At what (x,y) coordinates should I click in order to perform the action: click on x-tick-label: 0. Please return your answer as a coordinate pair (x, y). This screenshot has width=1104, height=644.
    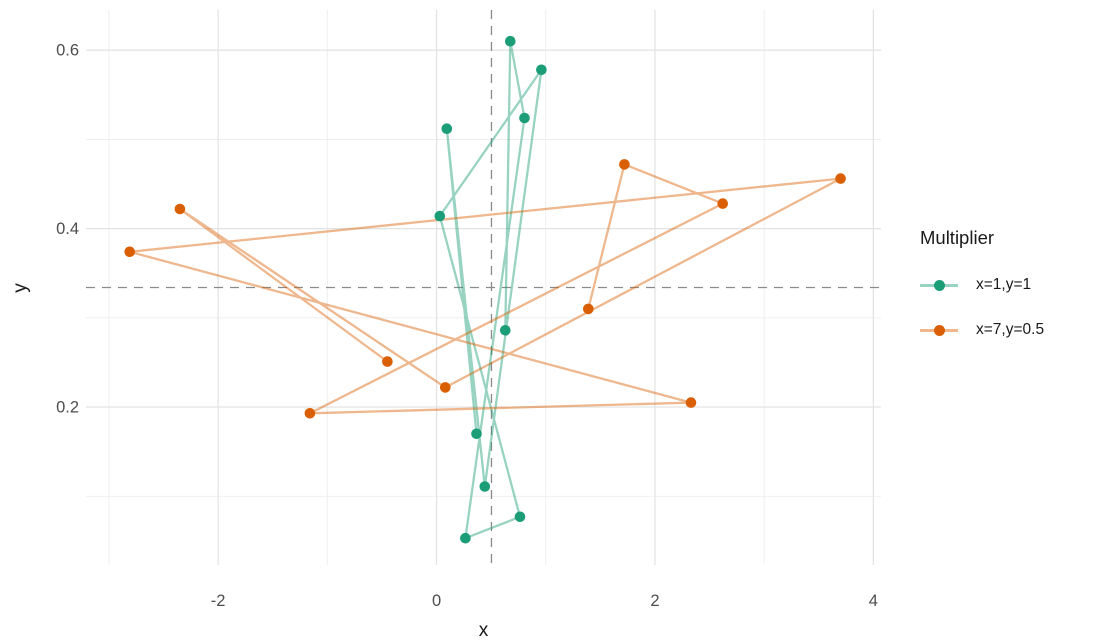
    Looking at the image, I should click on (436, 601).